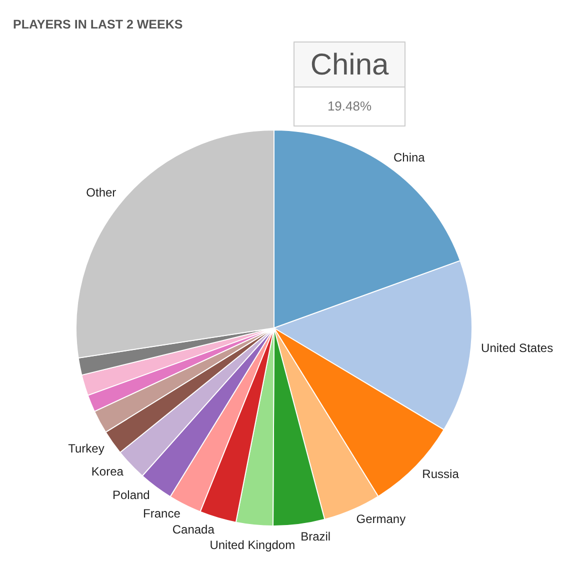 The image size is (571, 570). I want to click on chart-title: PLAYERS IN LAST 2 WEEKS, so click(98, 25).